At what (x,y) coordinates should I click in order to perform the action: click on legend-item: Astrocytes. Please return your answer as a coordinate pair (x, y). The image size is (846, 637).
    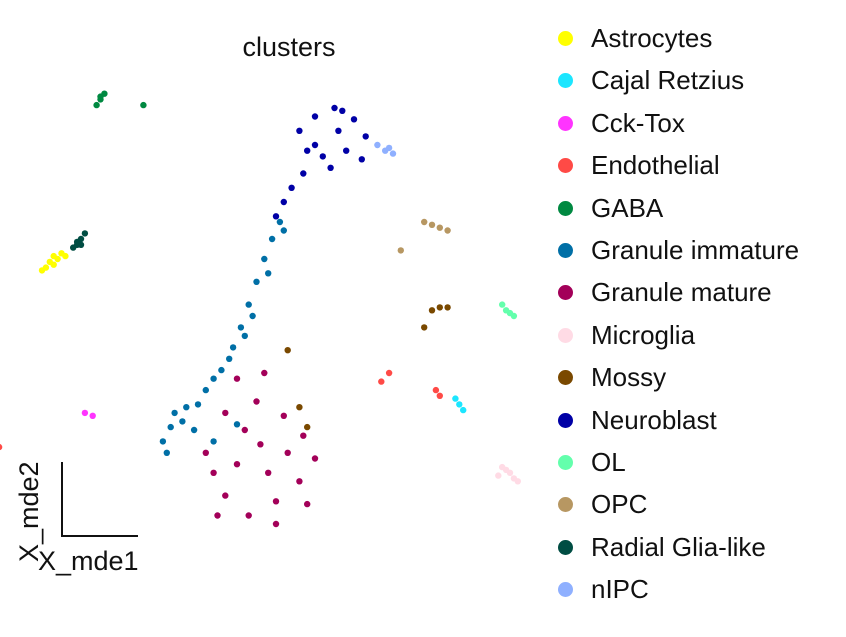
    Looking at the image, I should click on (702, 37).